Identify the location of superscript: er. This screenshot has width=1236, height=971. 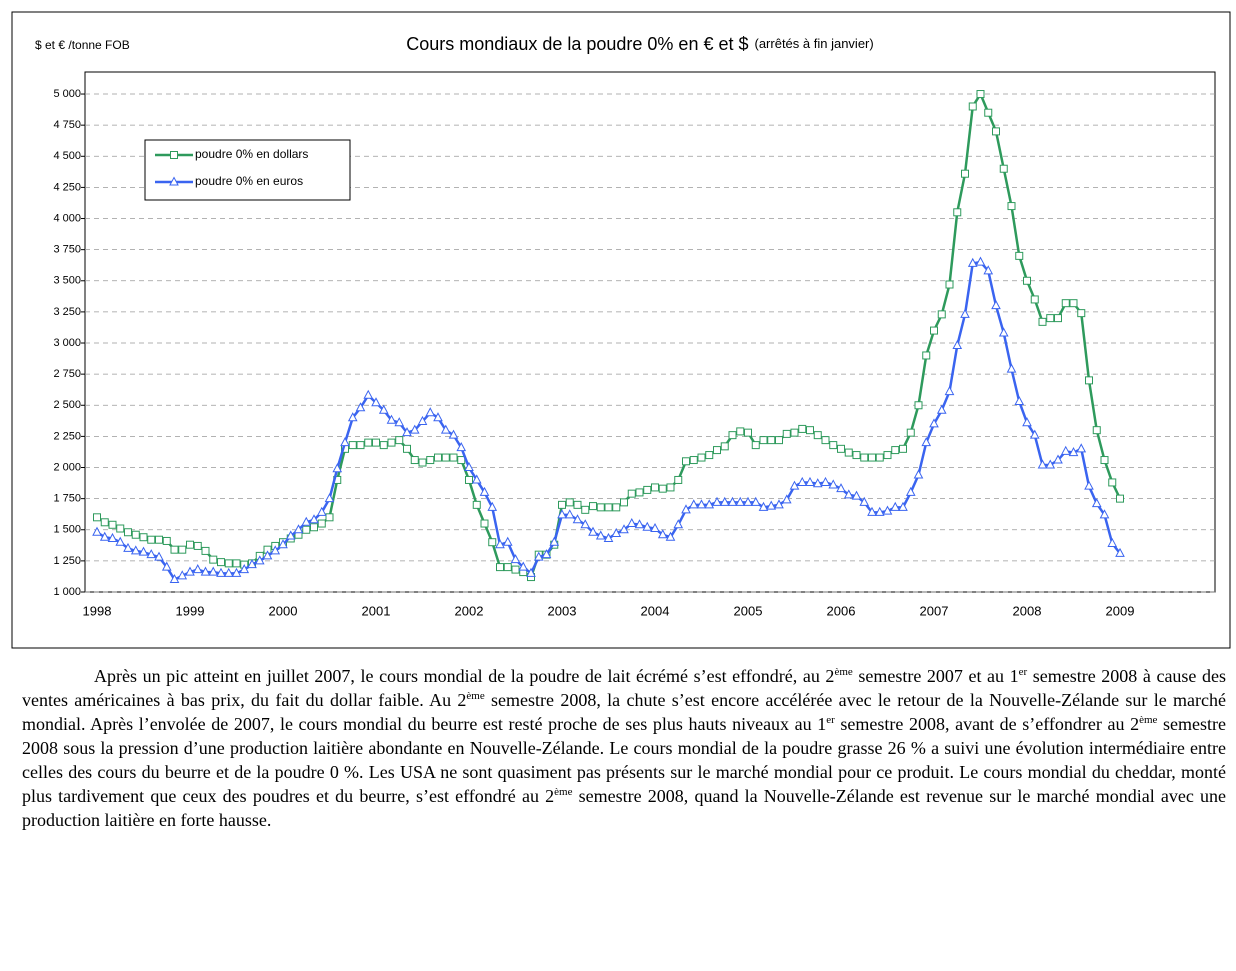
(1023, 672).